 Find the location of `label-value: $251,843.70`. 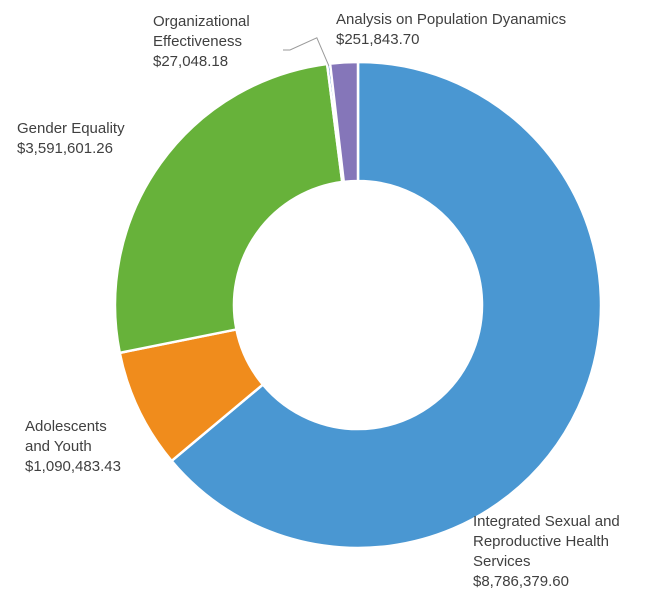

label-value: $251,843.70 is located at coordinates (378, 39).